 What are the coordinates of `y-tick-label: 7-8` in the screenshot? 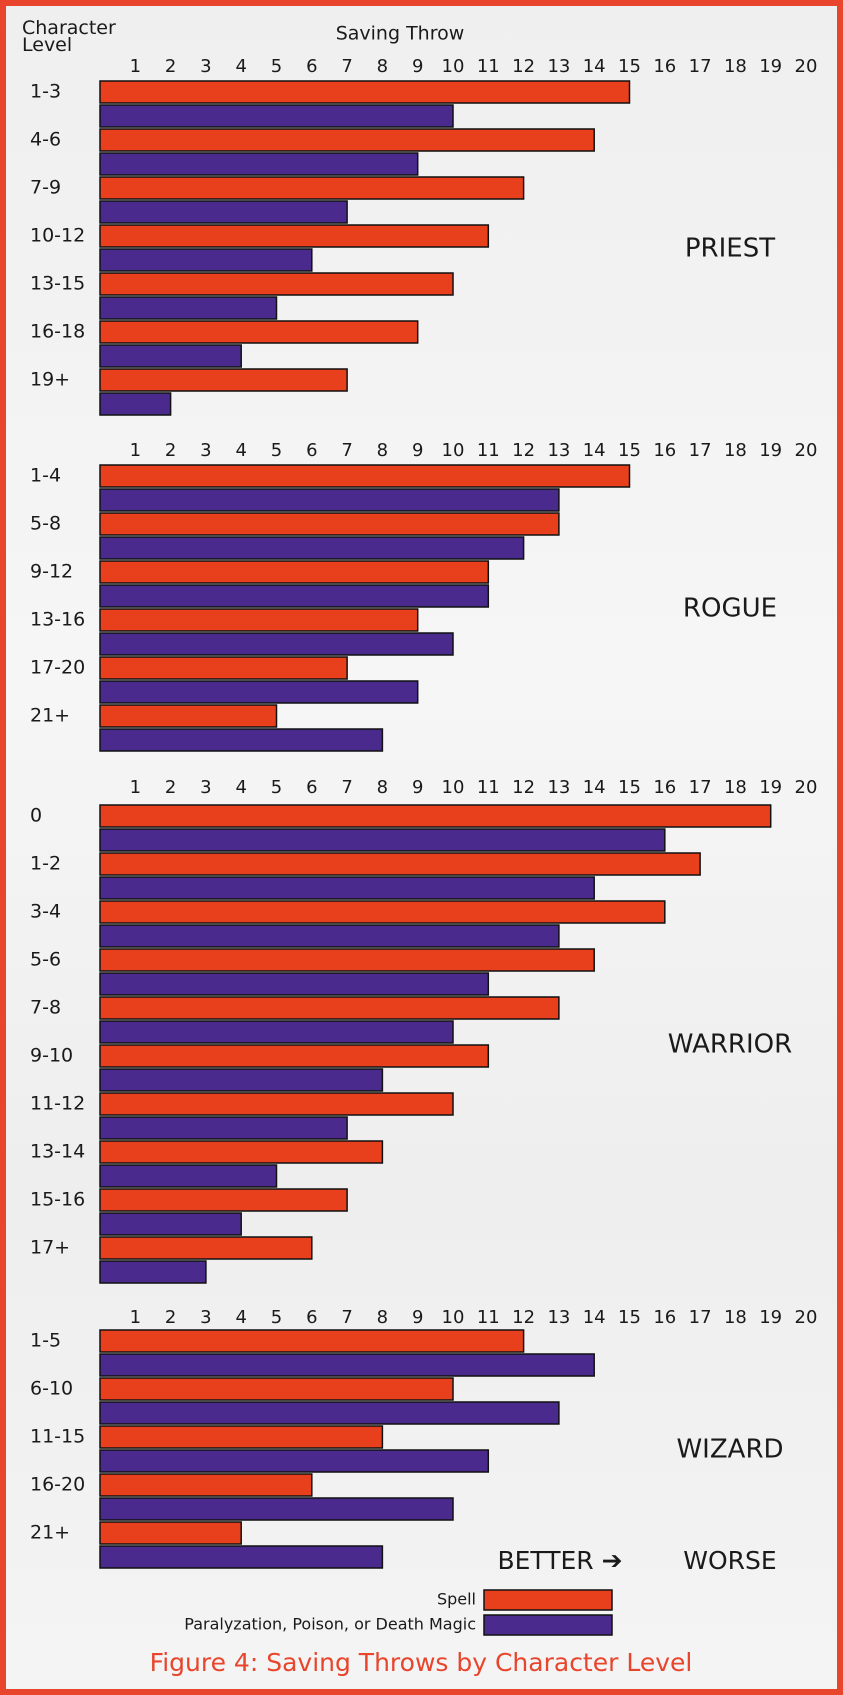 It's located at (45, 1008).